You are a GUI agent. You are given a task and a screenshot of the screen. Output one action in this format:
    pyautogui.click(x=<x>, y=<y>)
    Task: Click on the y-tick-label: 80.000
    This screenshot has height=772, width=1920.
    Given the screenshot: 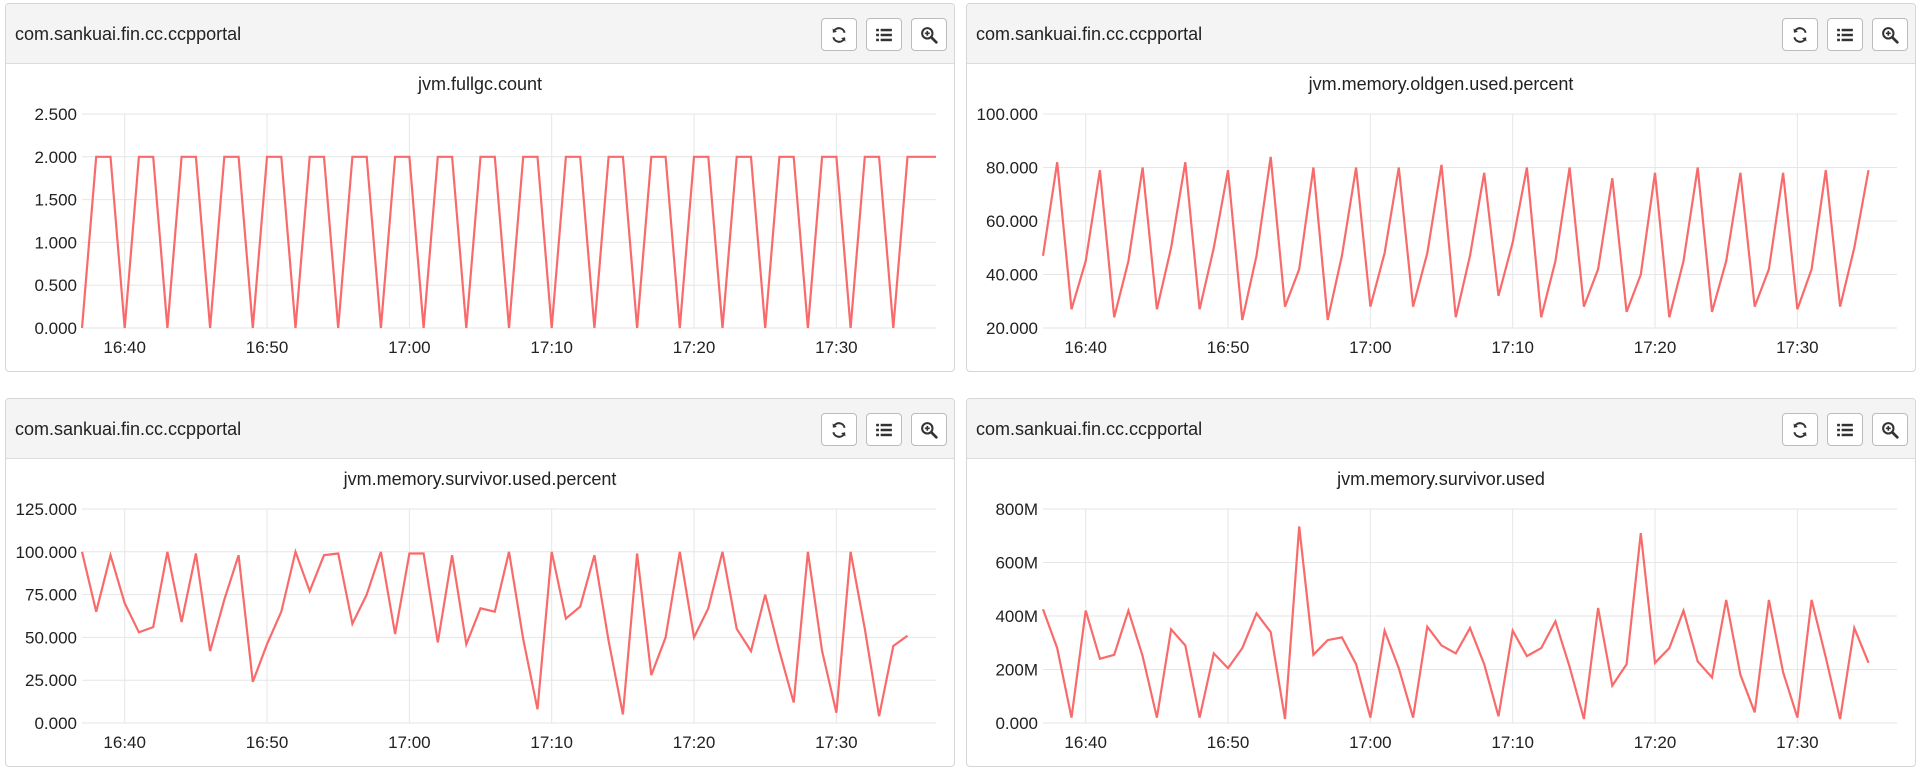 What is the action you would take?
    pyautogui.click(x=1012, y=168)
    